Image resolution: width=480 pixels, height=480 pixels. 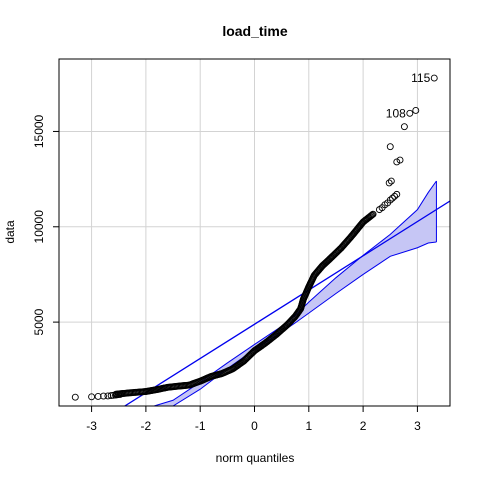 I want to click on y-tick-label: 10000, so click(x=39, y=227).